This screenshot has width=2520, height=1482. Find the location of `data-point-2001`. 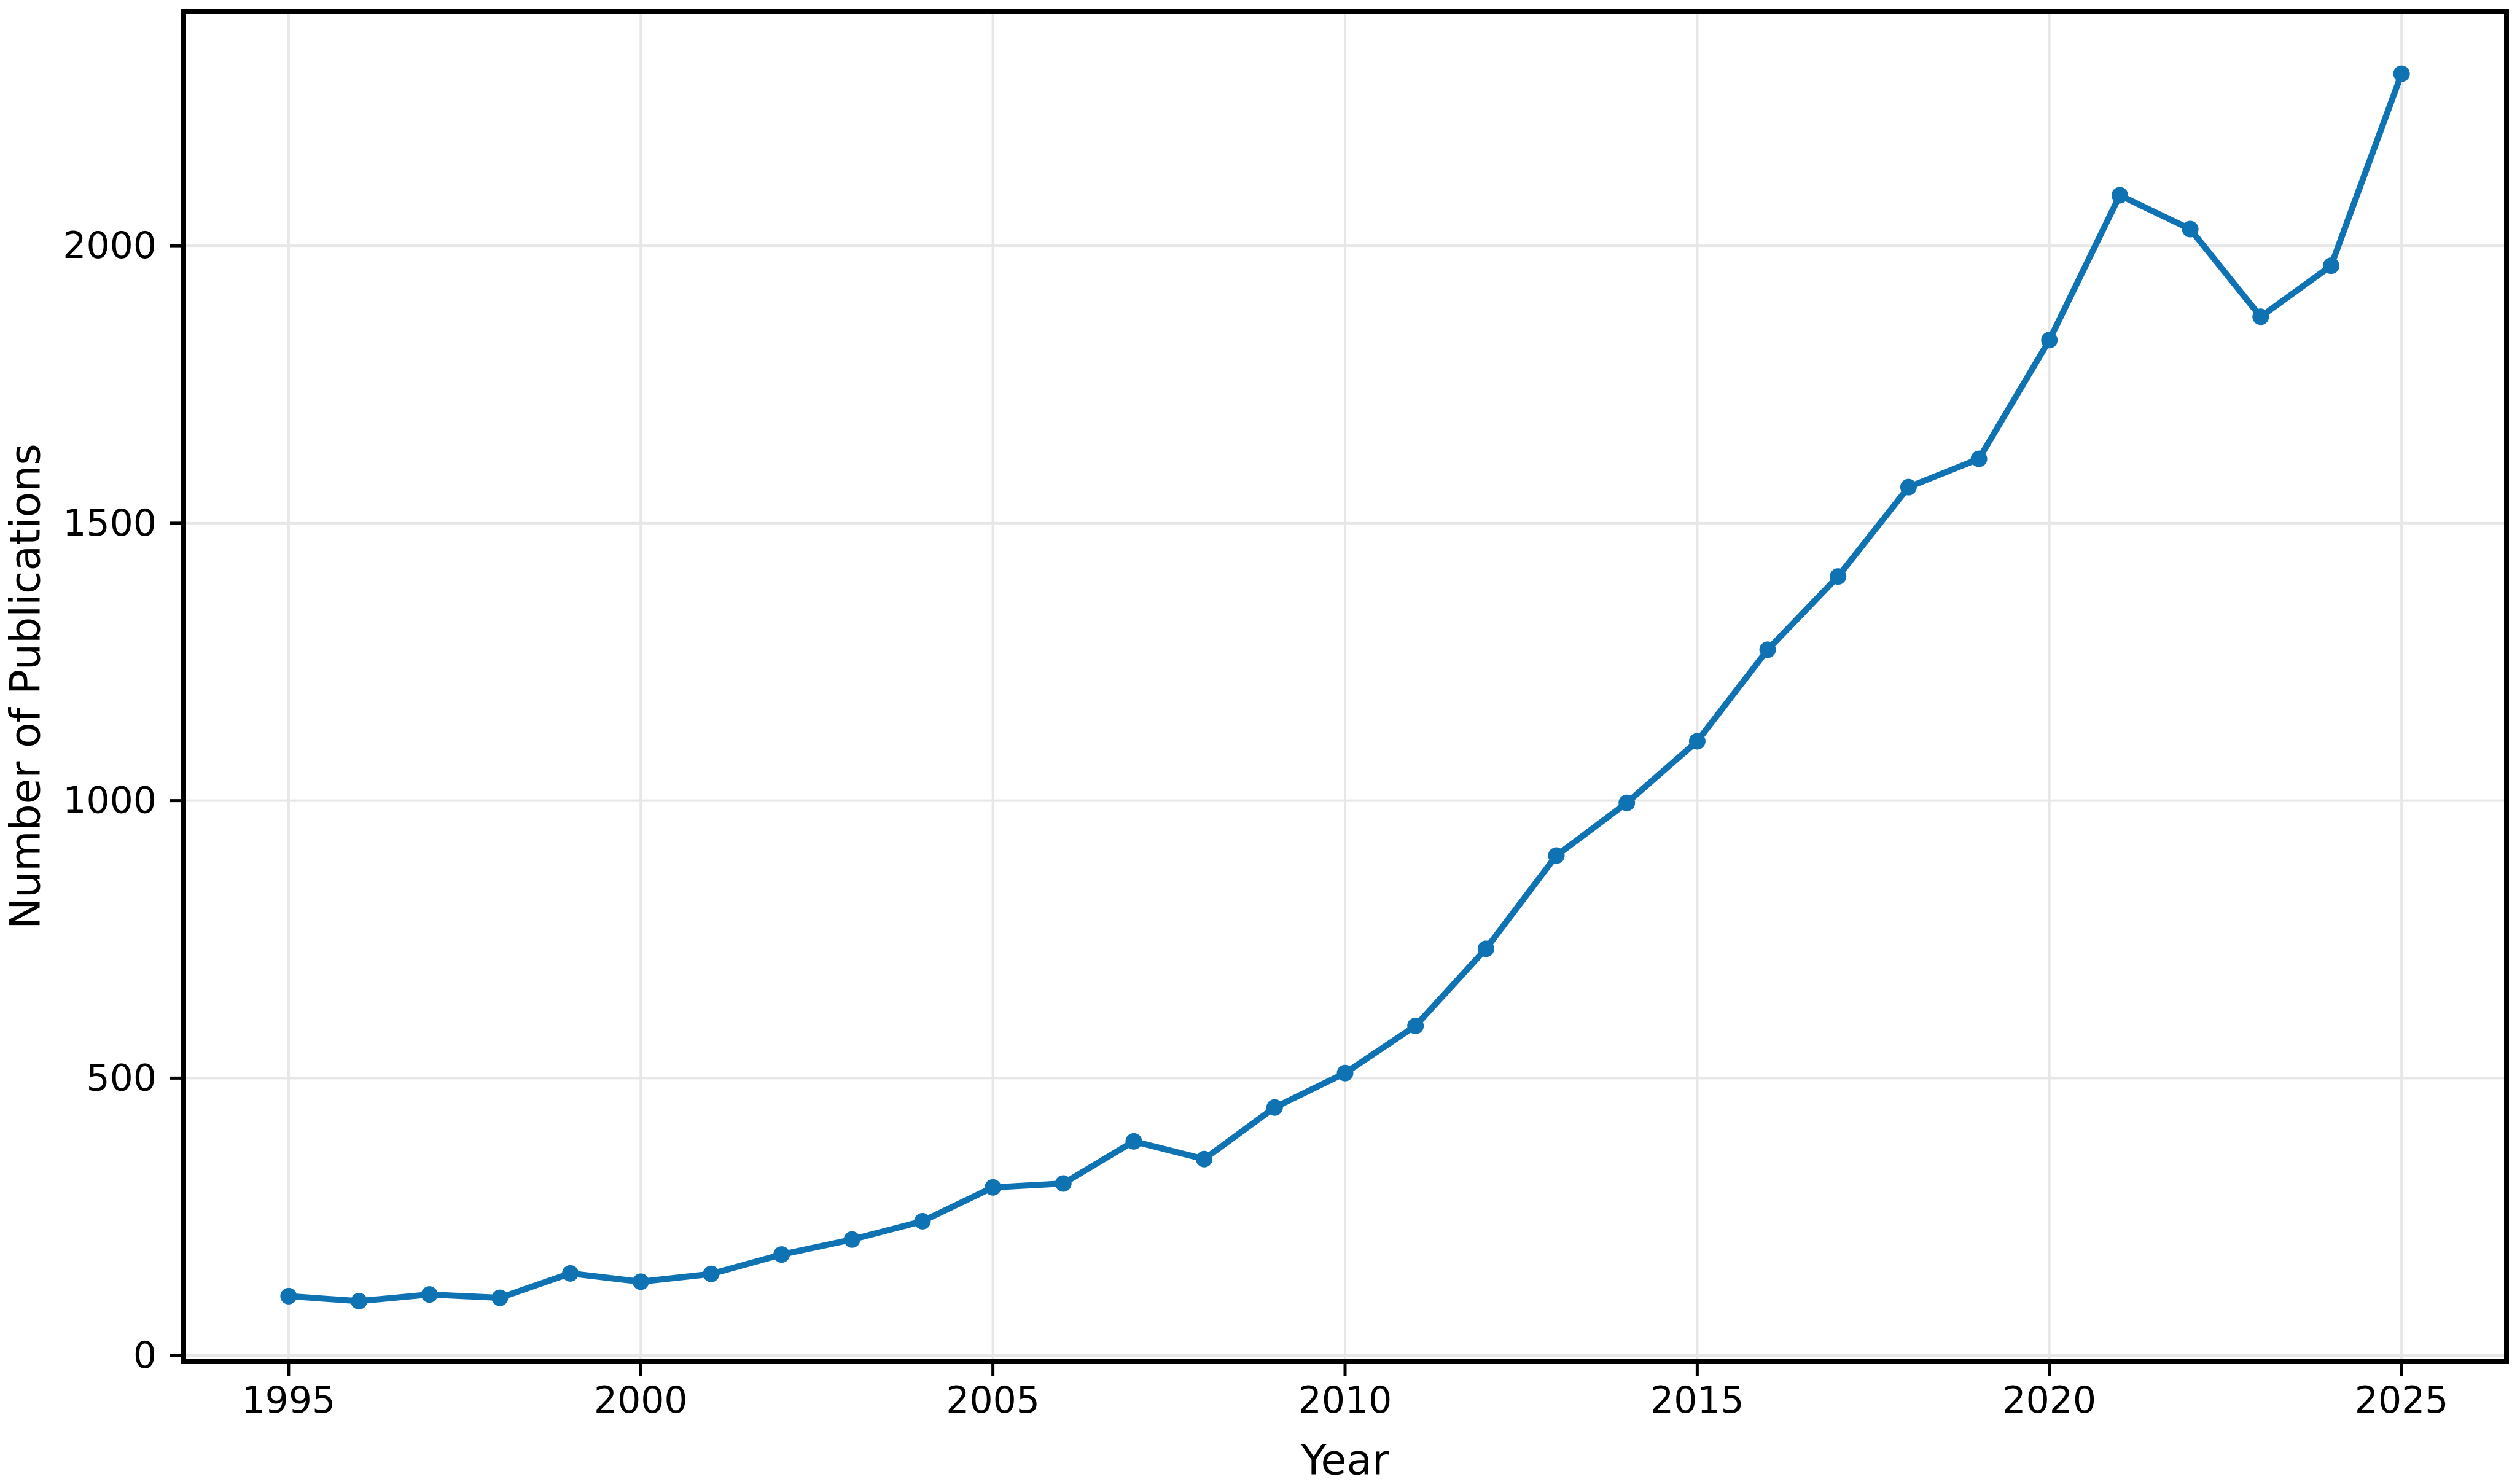

data-point-2001 is located at coordinates (711, 1274).